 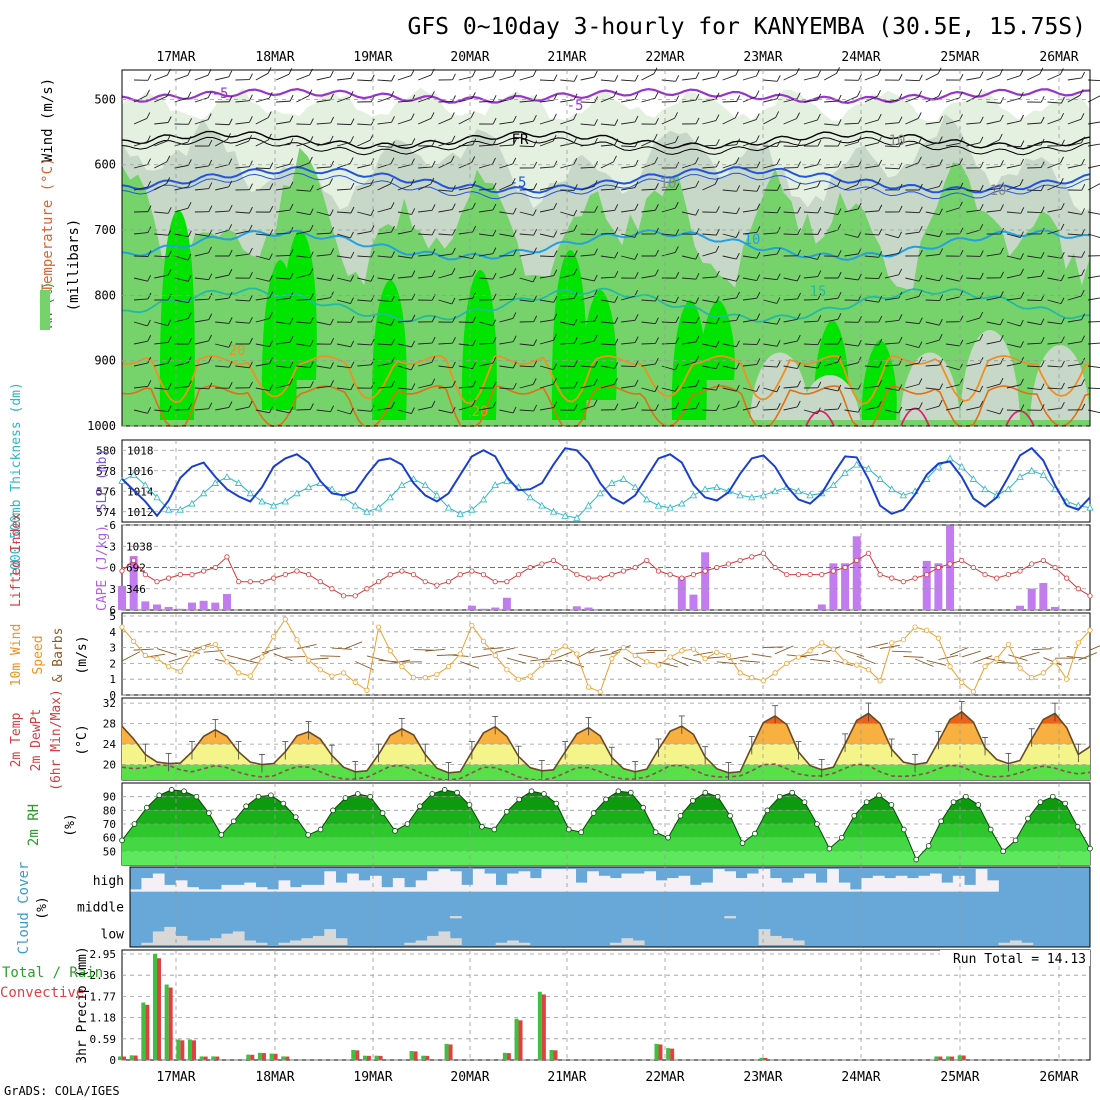 What do you see at coordinates (34, 825) in the screenshot?
I see `label-2m-rh: 2m RH` at bounding box center [34, 825].